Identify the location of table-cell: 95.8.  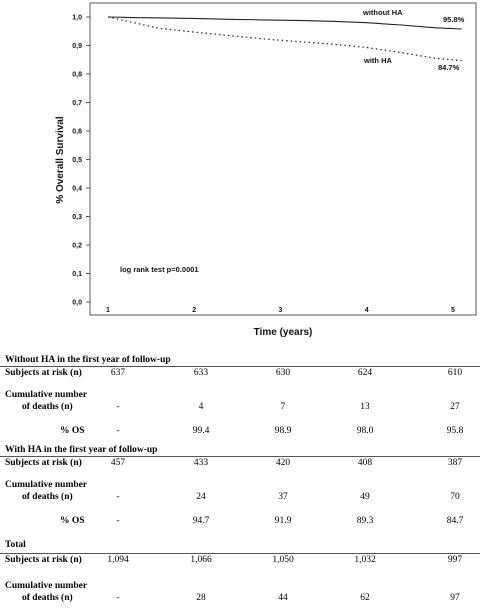
(455, 431).